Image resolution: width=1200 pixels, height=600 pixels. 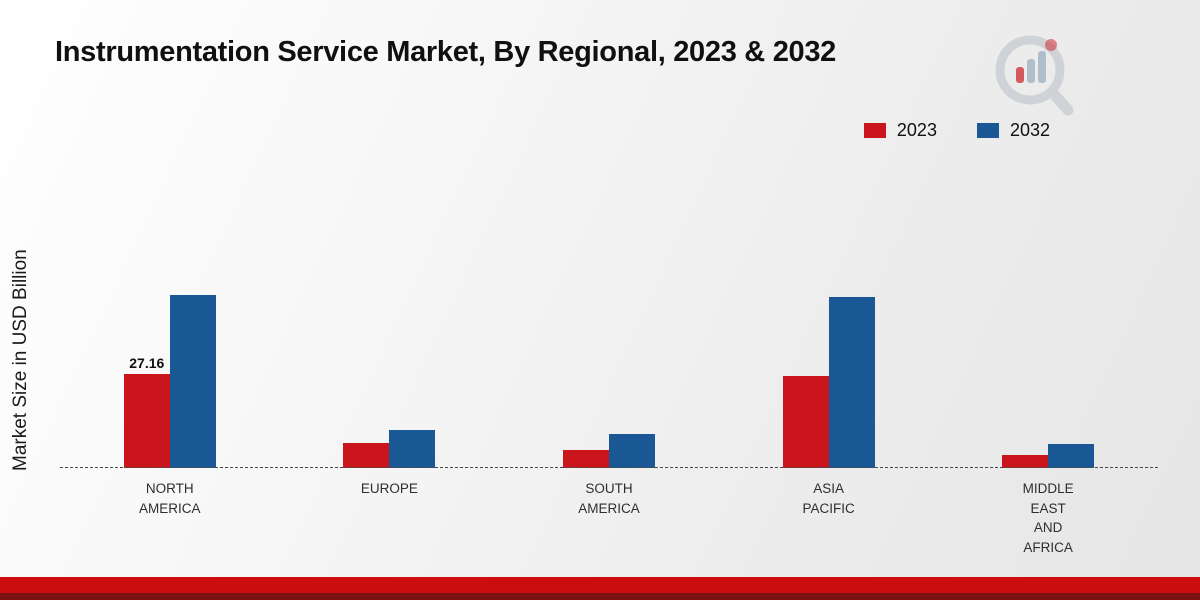 I want to click on bar-group: MIDDLE EAST AND AFRICA, so click(x=1048, y=499).